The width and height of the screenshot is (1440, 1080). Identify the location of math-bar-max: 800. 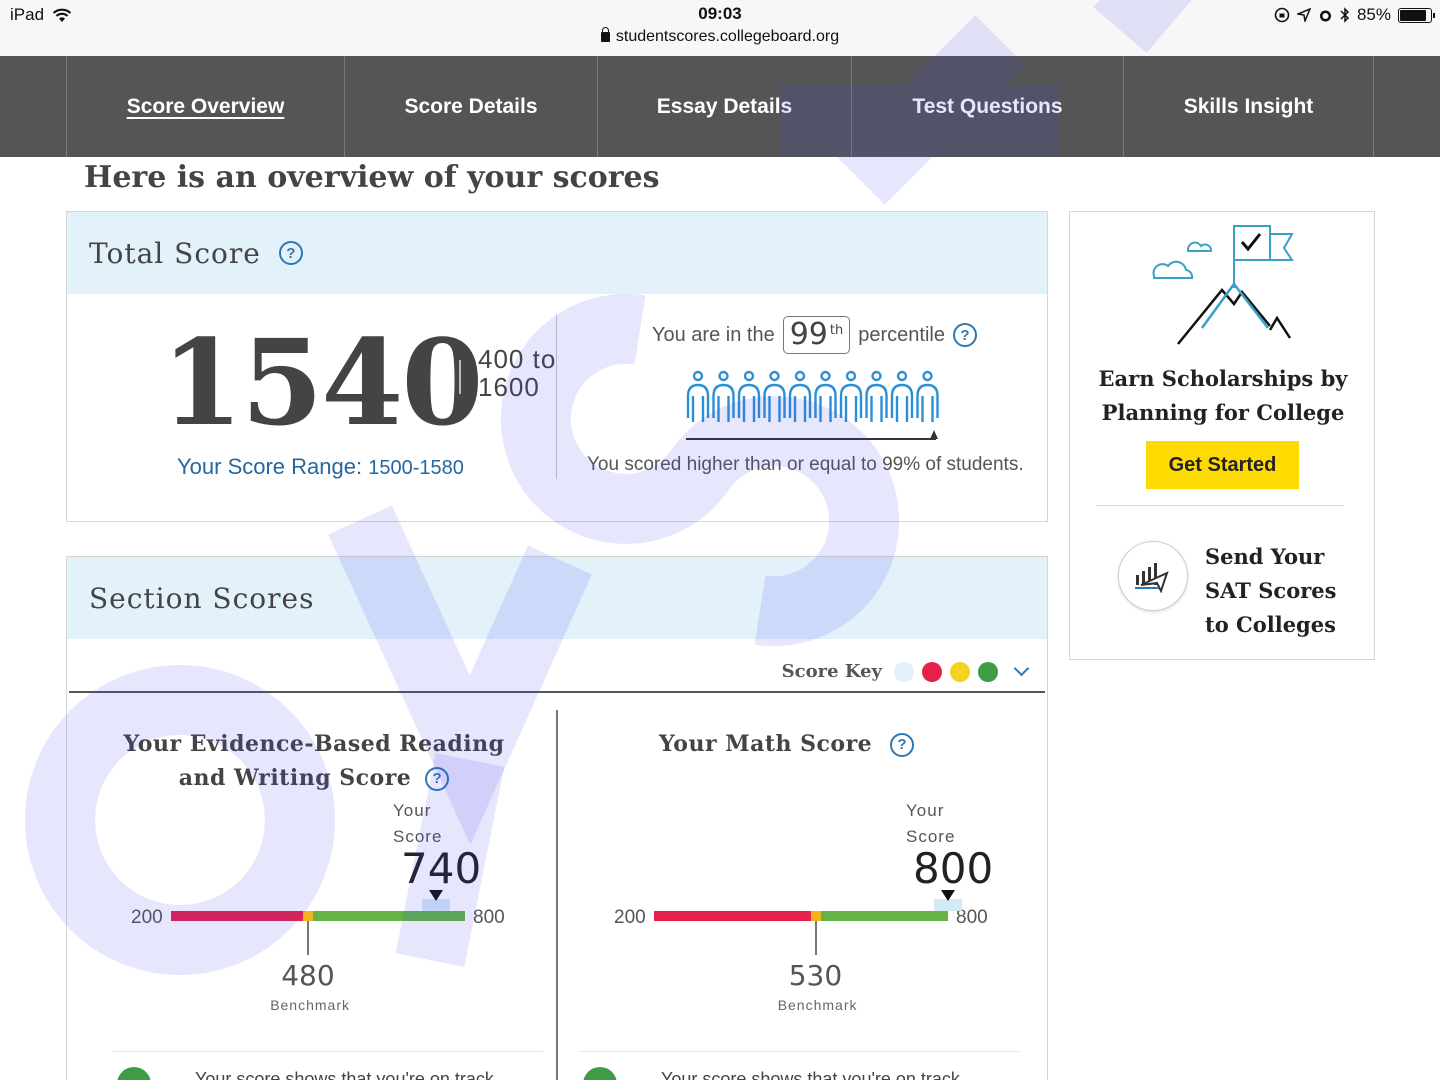
(972, 917).